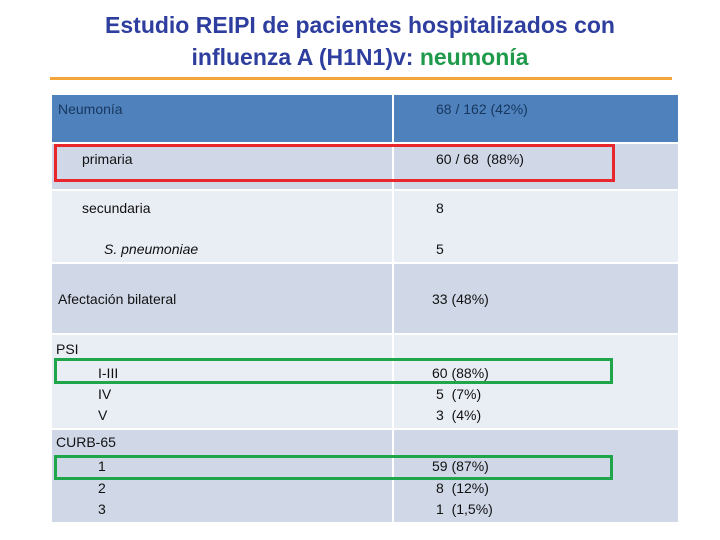 The width and height of the screenshot is (720, 540). I want to click on title-text: influenza A (H1N1)v:, so click(305, 57).